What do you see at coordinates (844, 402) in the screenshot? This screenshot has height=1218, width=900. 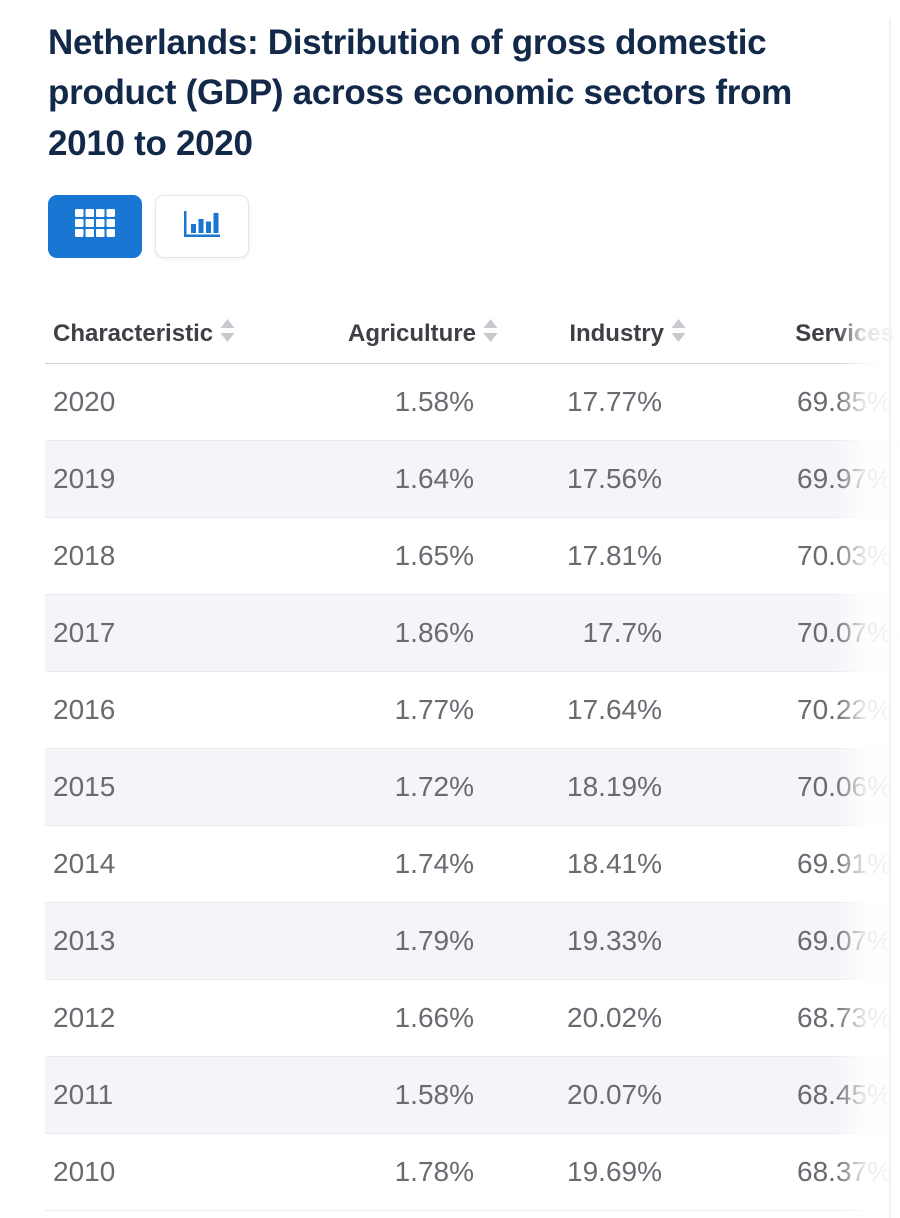 I see `cell-services: 69.85%` at bounding box center [844, 402].